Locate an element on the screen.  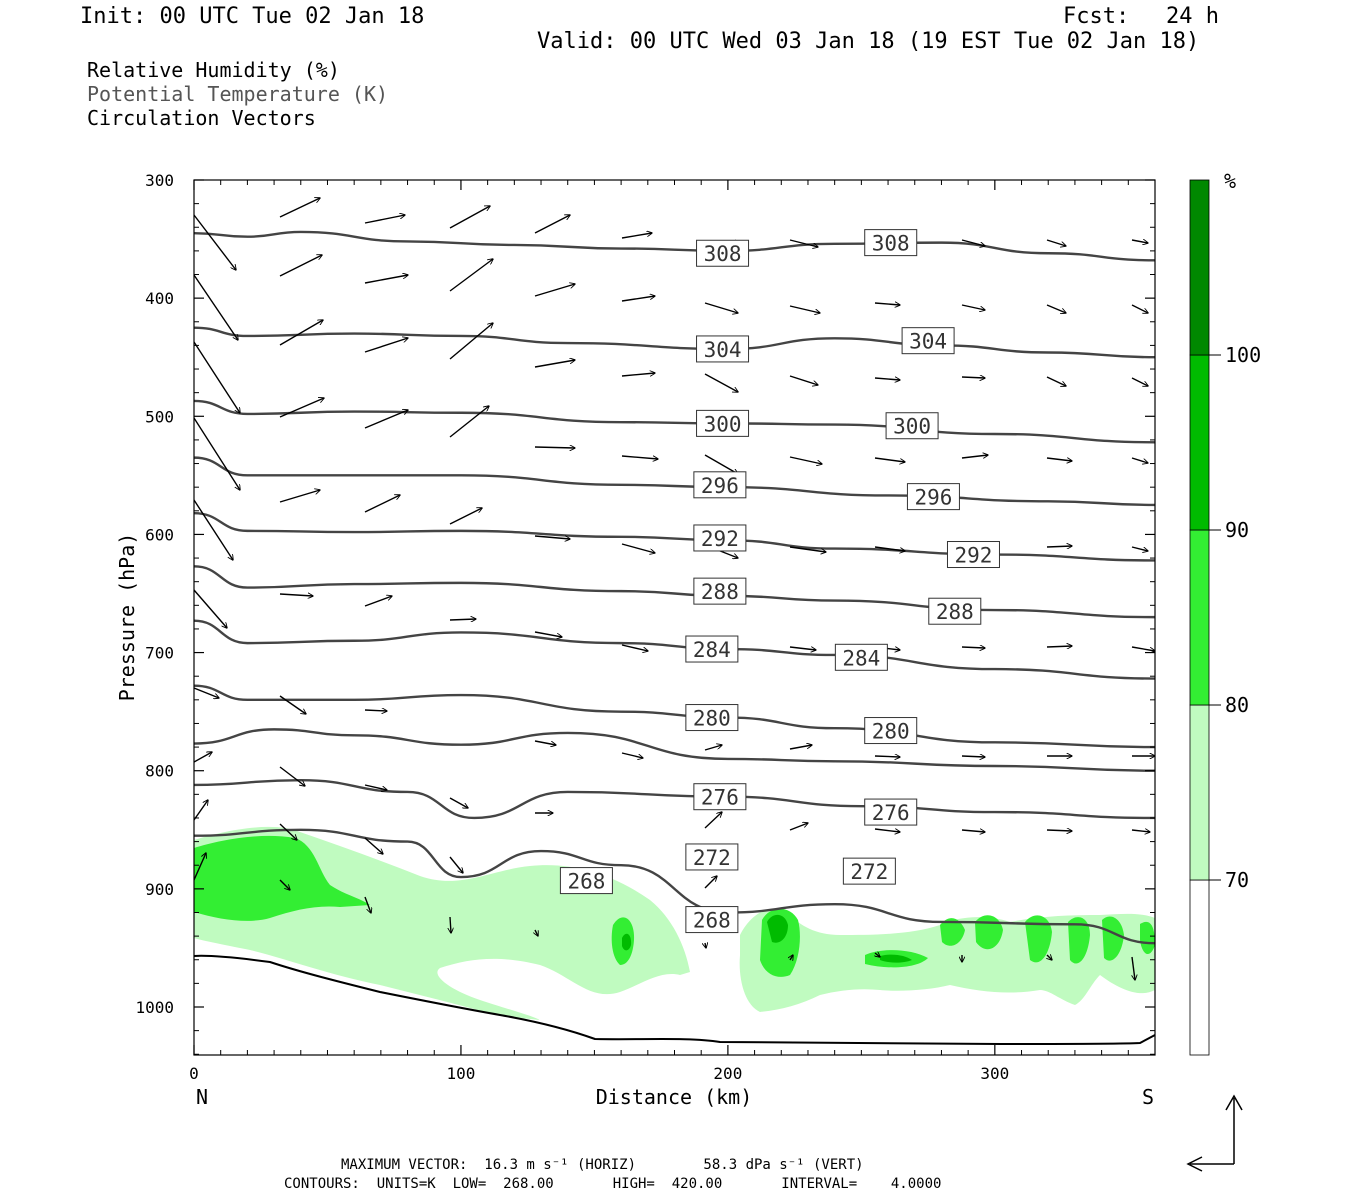
colorbar: 70 80 90 100% is located at coordinates (1225, 612).